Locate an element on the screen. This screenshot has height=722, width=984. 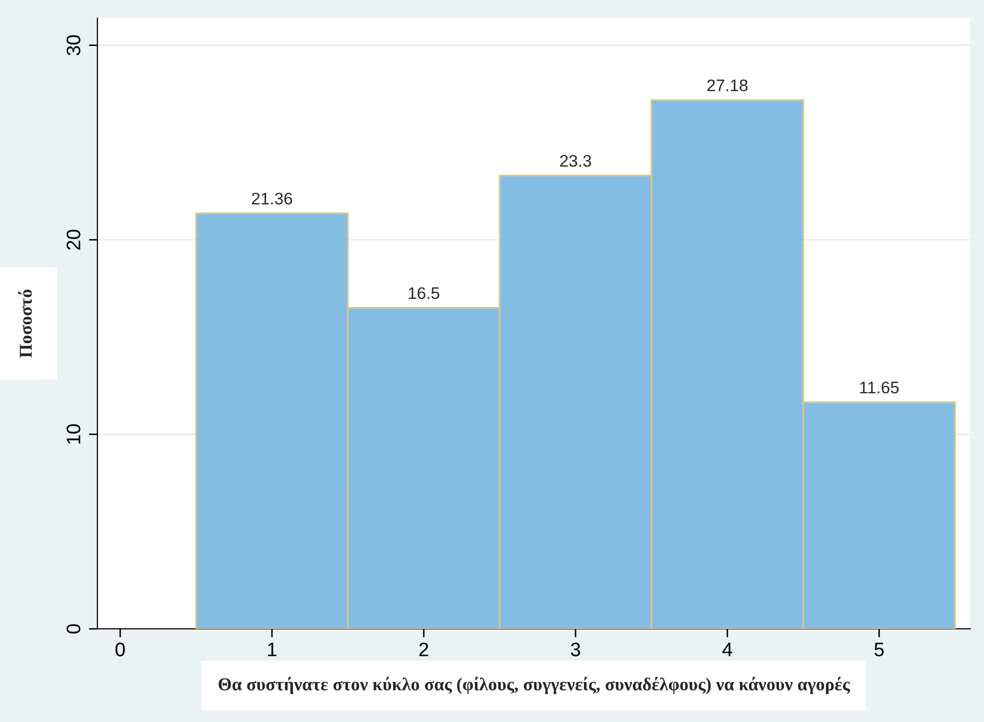
data-label: 27.18 is located at coordinates (727, 85).